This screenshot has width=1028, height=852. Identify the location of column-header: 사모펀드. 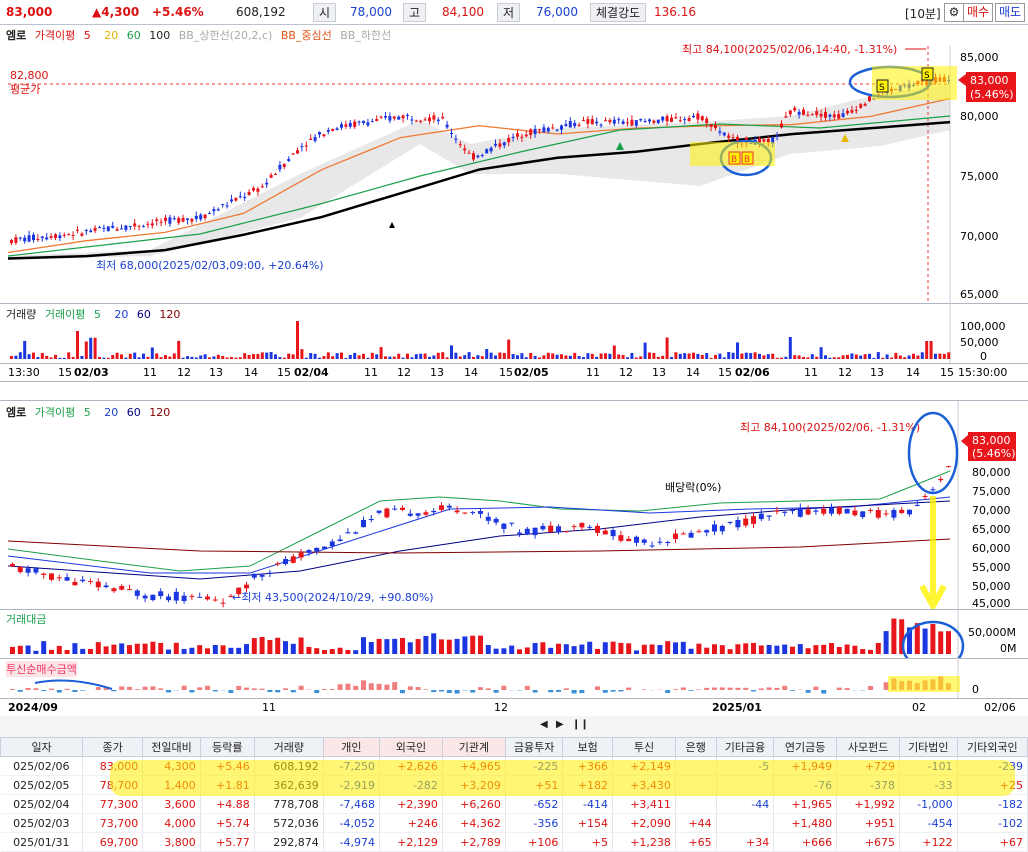
(868, 747).